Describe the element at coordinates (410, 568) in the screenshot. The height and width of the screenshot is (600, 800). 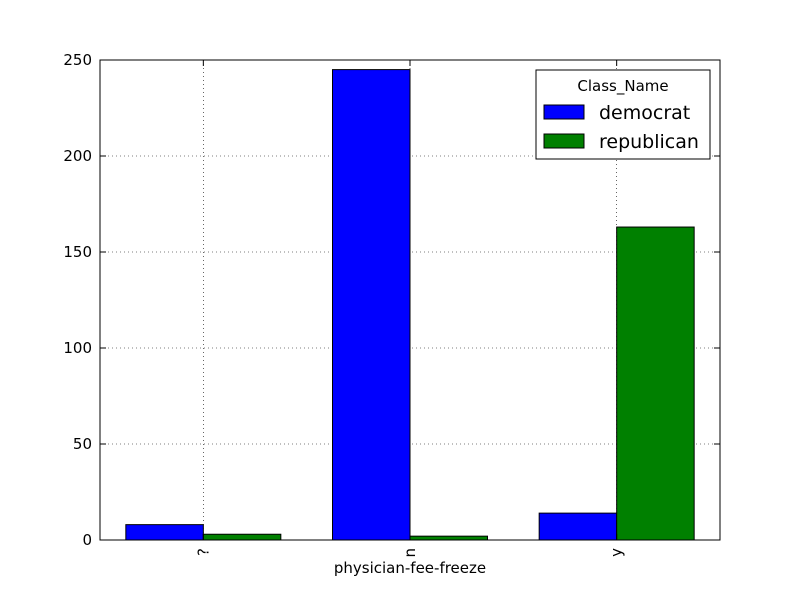
I see `x-axis-title: physician-fee-freeze` at that location.